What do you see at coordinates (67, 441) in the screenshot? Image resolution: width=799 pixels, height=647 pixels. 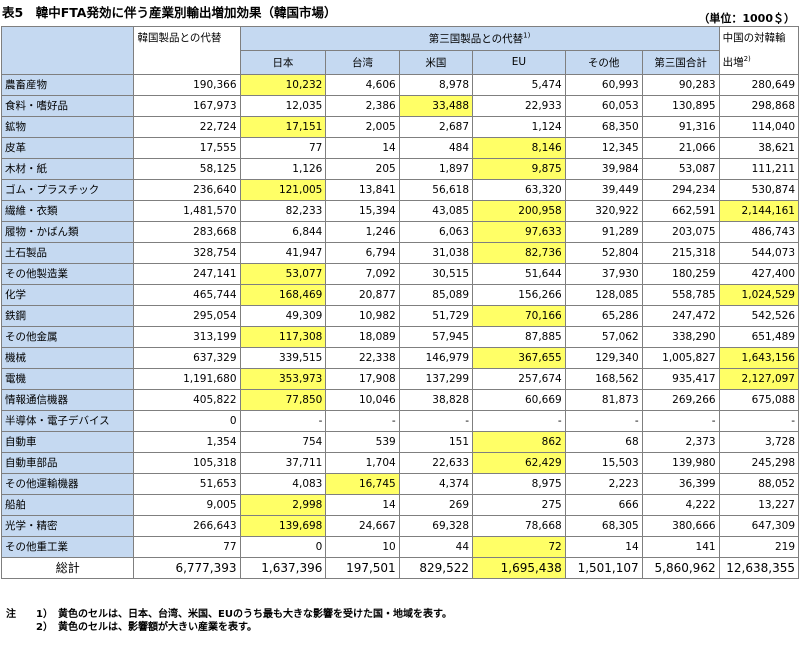 I see `industry-name: 自動車` at bounding box center [67, 441].